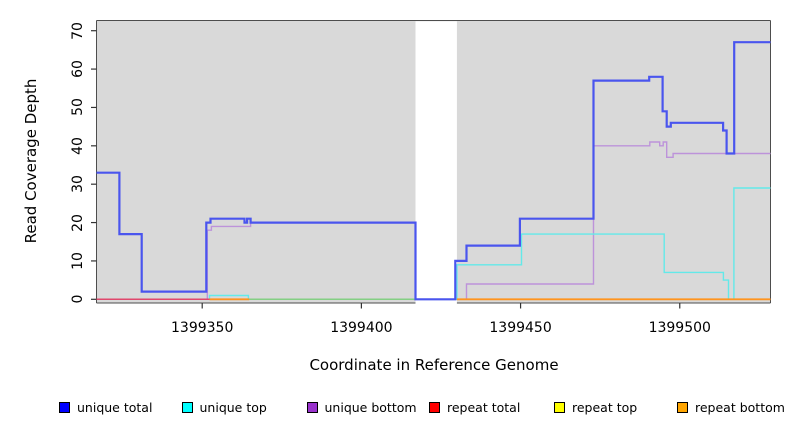  What do you see at coordinates (520, 328) in the screenshot?
I see `x-tick-label: 1399450` at bounding box center [520, 328].